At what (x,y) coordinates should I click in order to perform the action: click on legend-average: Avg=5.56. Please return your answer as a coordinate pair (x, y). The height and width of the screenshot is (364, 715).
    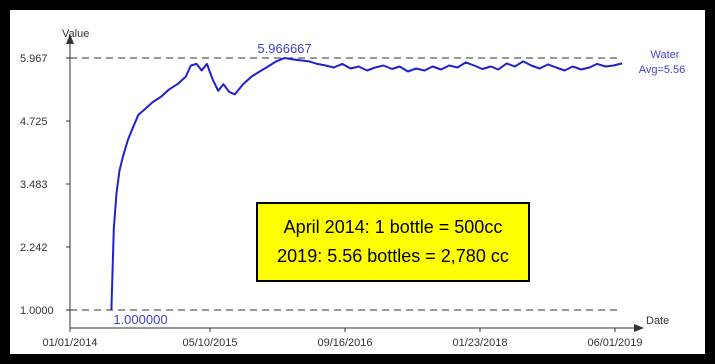
    Looking at the image, I should click on (662, 70).